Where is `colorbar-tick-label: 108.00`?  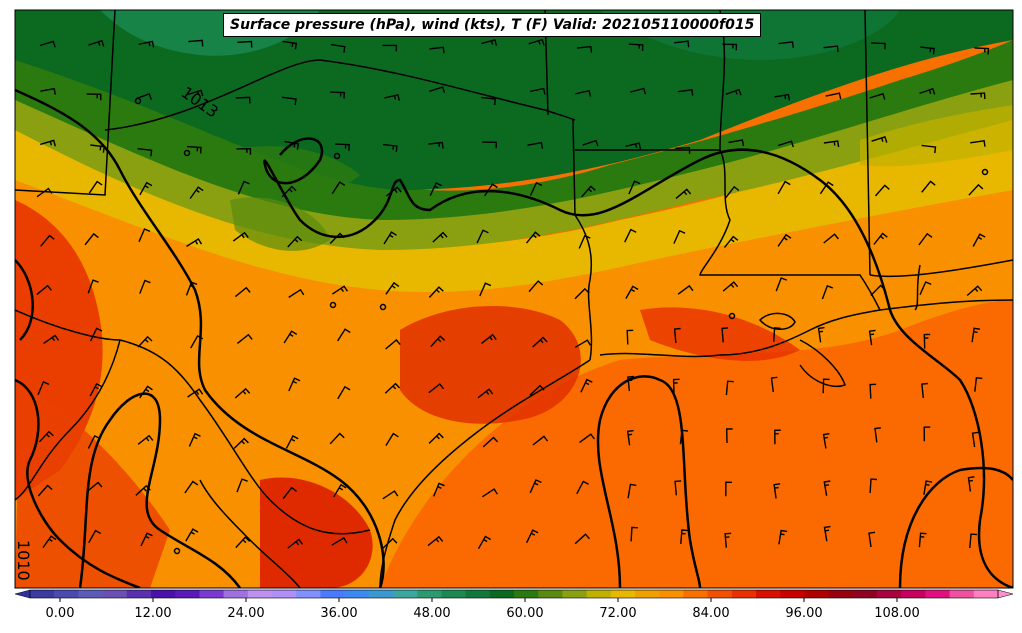
colorbar-tick-label: 108.00 is located at coordinates (897, 613).